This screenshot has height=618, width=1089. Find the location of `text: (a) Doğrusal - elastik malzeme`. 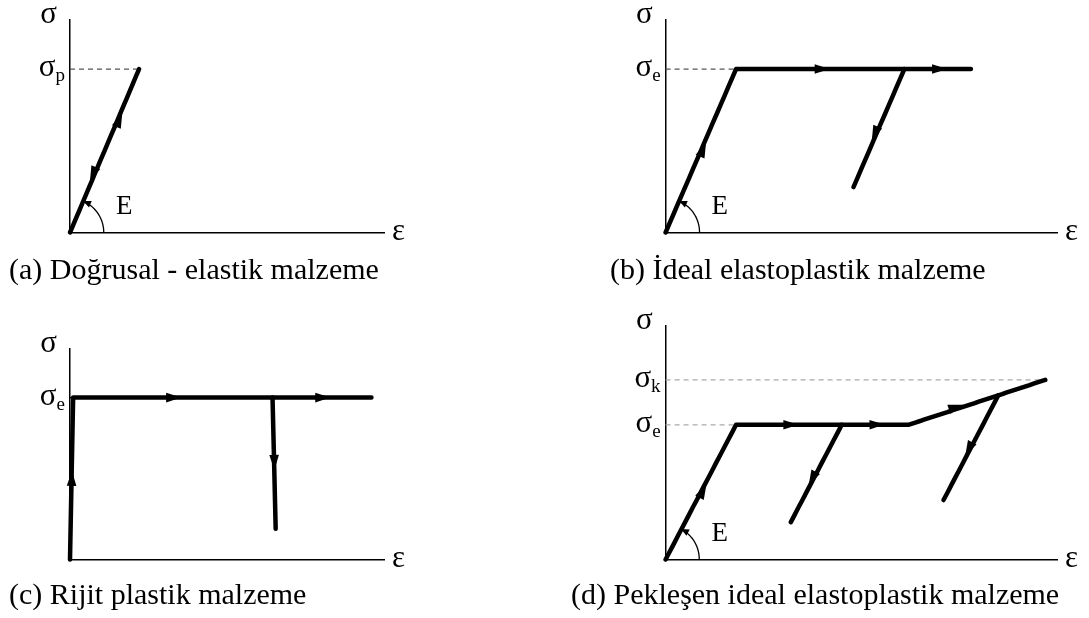

text: (a) Doğrusal - elastik malzeme is located at coordinates (194, 269).